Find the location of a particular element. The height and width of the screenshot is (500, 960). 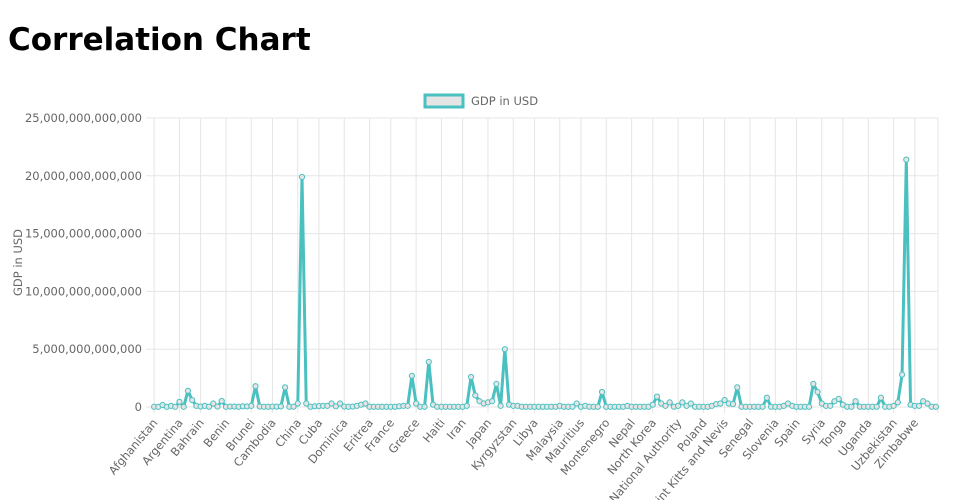

y-axis-title: GDP in USD is located at coordinates (18, 262).